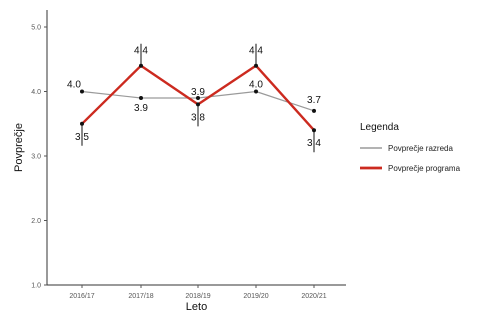 The height and width of the screenshot is (320, 484). What do you see at coordinates (196, 307) in the screenshot?
I see `x-axis-title: Leto` at bounding box center [196, 307].